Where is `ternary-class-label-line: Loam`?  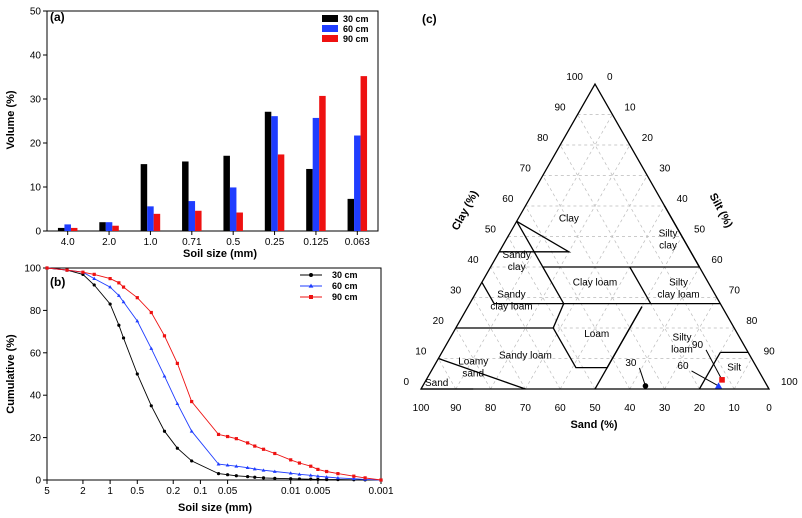 ternary-class-label-line: Loam is located at coordinates (596, 334).